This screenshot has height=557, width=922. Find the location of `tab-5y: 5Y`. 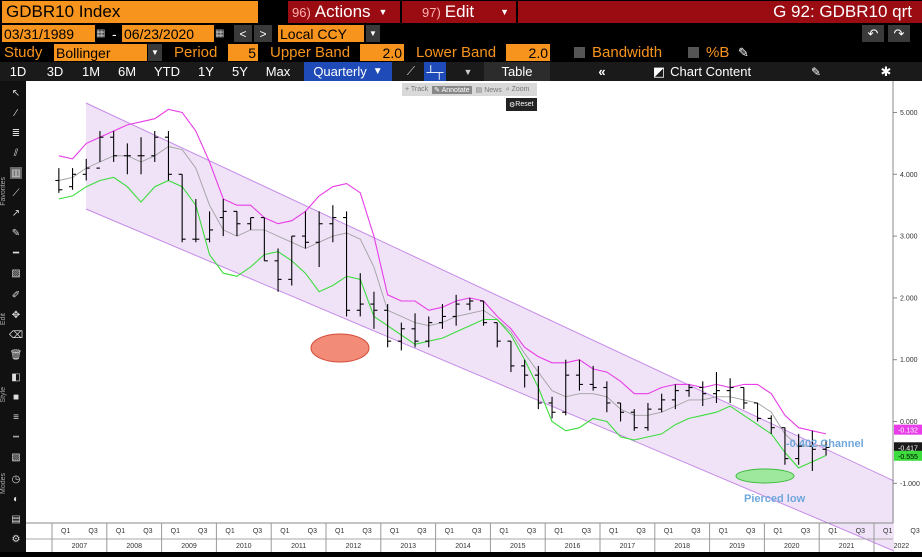

tab-5y: 5Y is located at coordinates (240, 71).